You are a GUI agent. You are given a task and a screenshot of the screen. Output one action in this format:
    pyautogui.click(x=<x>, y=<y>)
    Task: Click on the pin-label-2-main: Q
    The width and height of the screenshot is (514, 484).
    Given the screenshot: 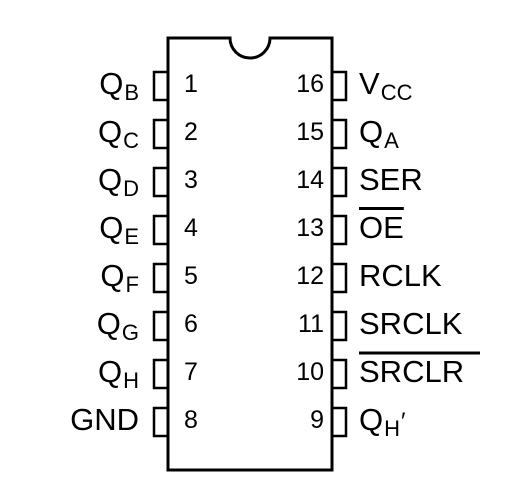 What is the action you would take?
    pyautogui.click(x=110, y=131)
    